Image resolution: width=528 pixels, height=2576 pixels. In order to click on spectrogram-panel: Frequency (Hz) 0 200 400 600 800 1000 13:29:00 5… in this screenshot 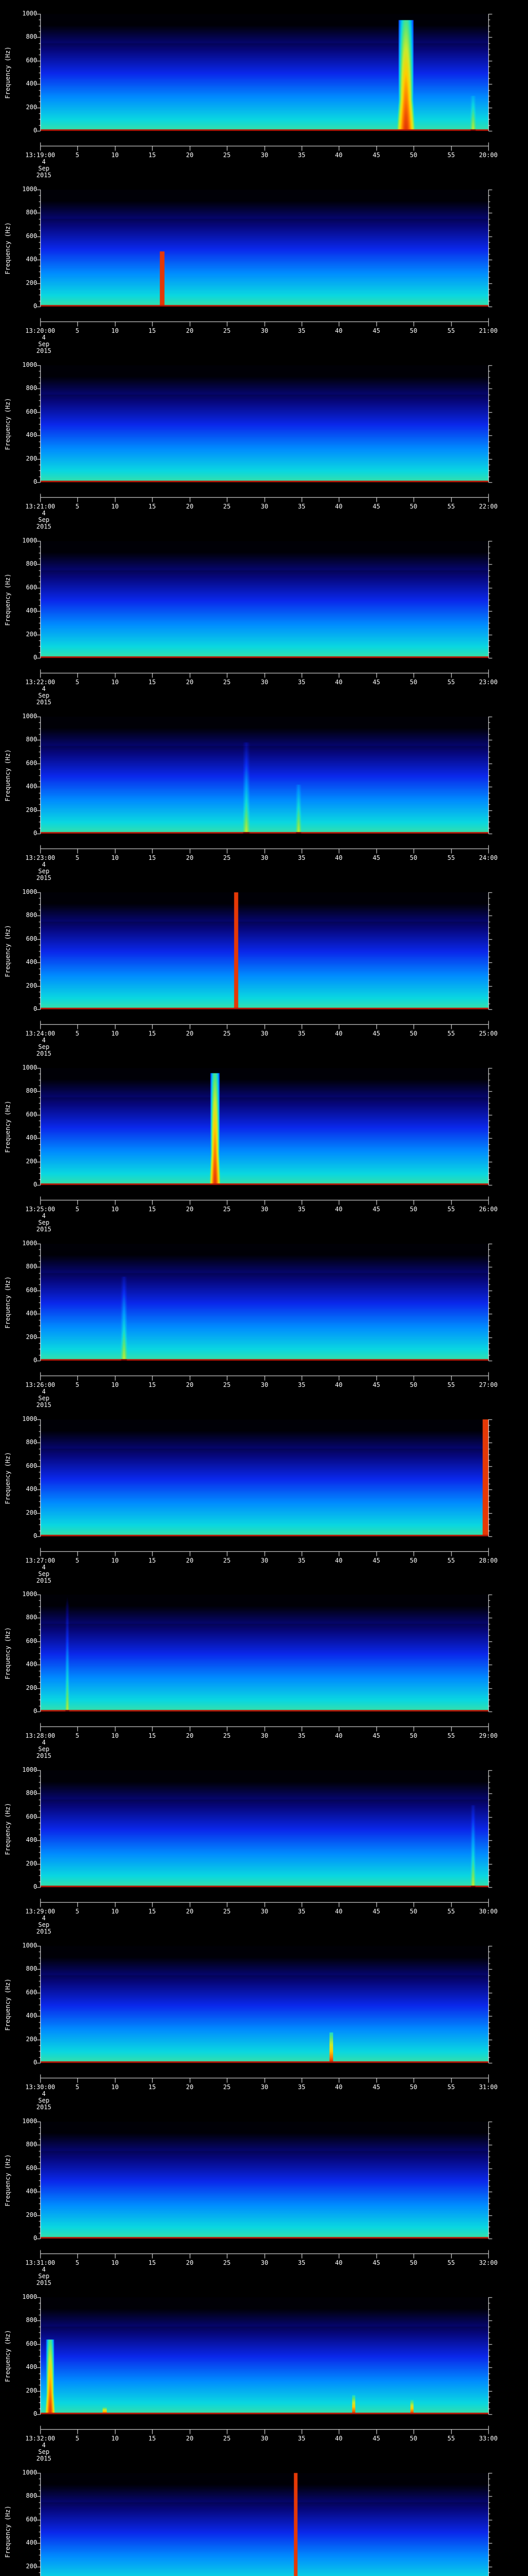, I will do `click(264, 1845)`.